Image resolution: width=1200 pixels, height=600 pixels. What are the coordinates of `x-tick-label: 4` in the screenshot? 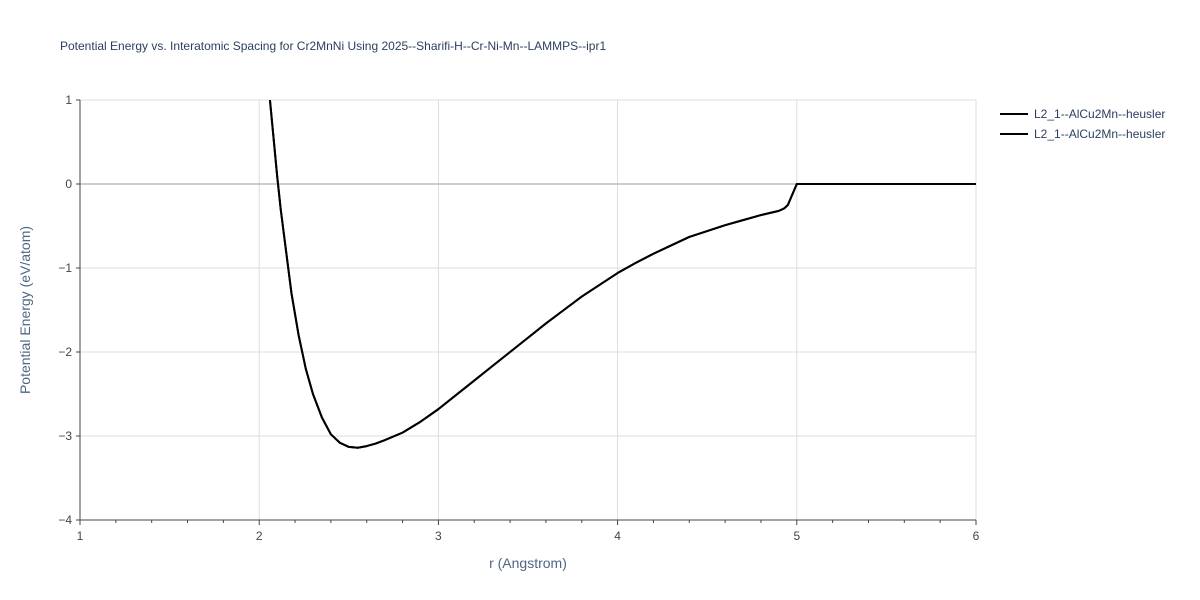 It's located at (617, 536).